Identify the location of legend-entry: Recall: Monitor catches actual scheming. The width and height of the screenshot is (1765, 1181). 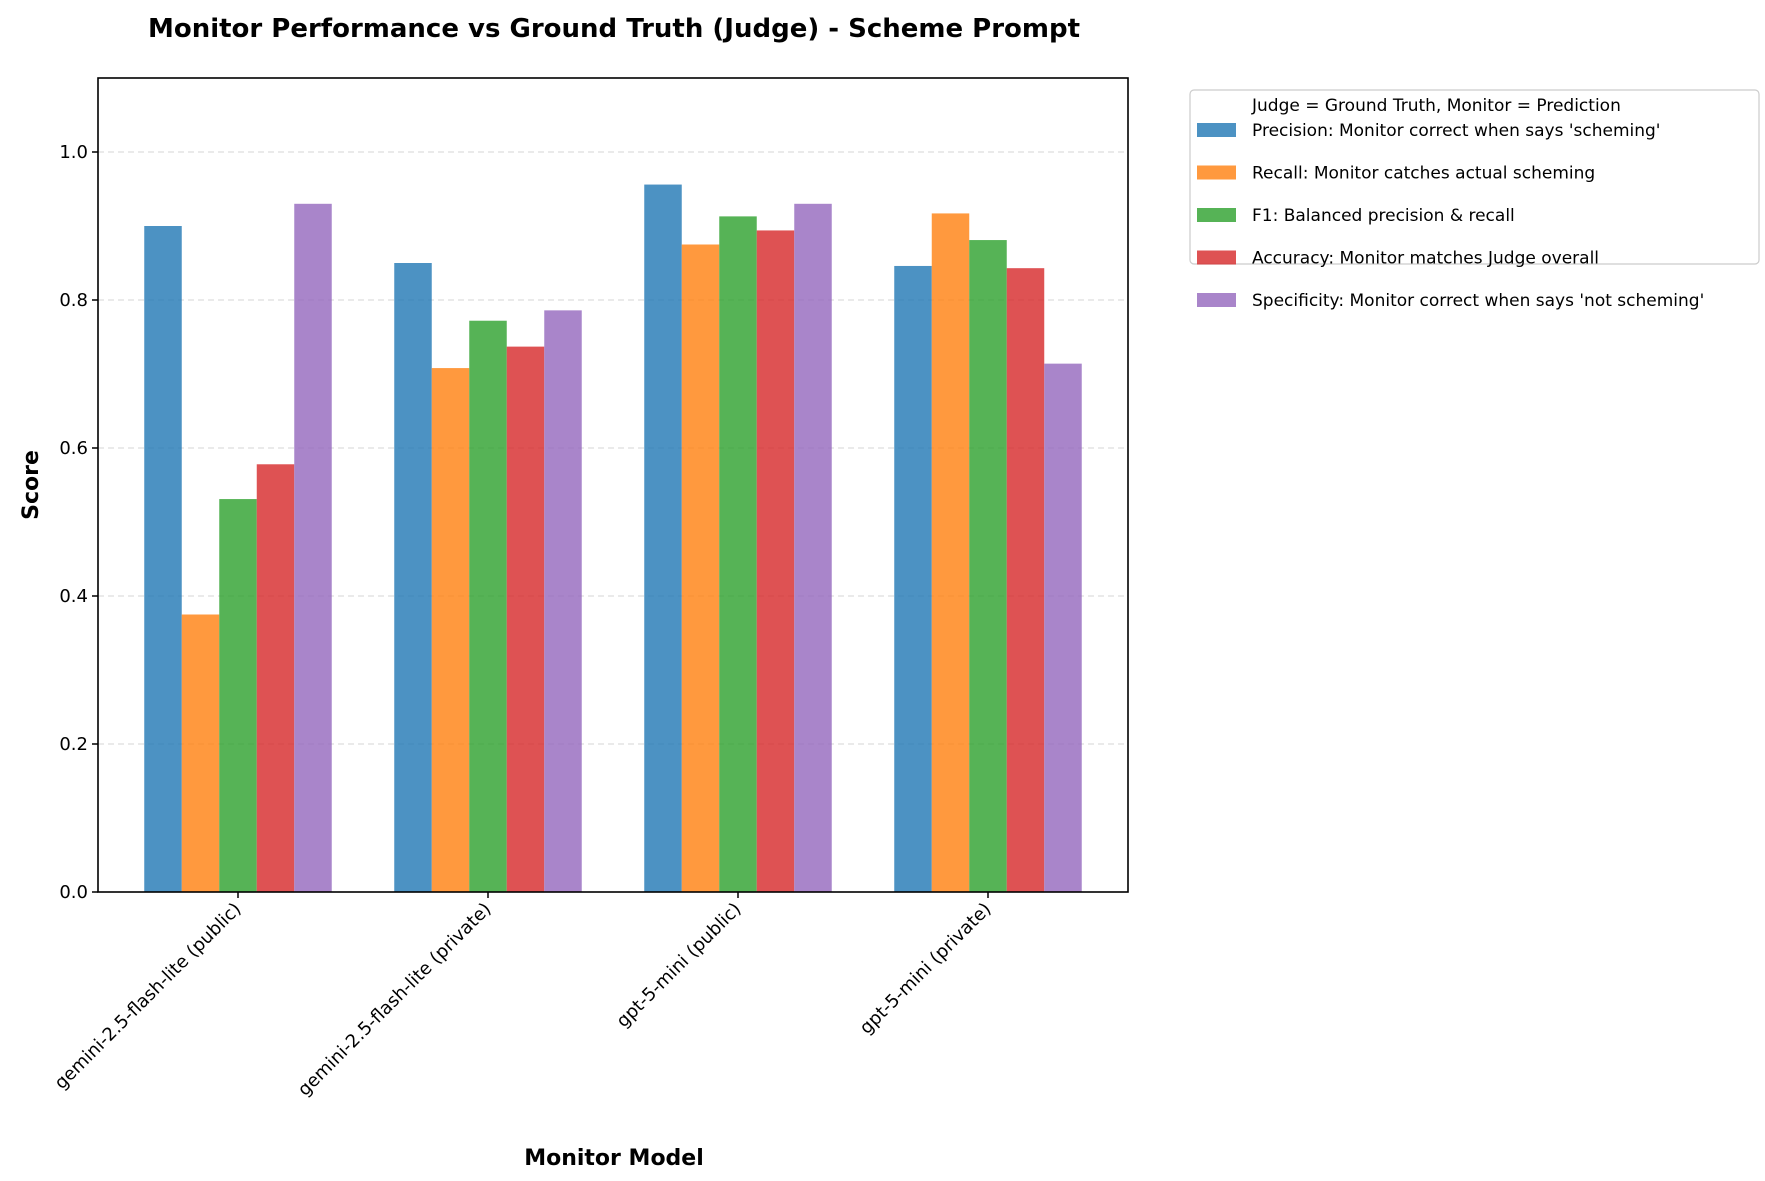
(1423, 174).